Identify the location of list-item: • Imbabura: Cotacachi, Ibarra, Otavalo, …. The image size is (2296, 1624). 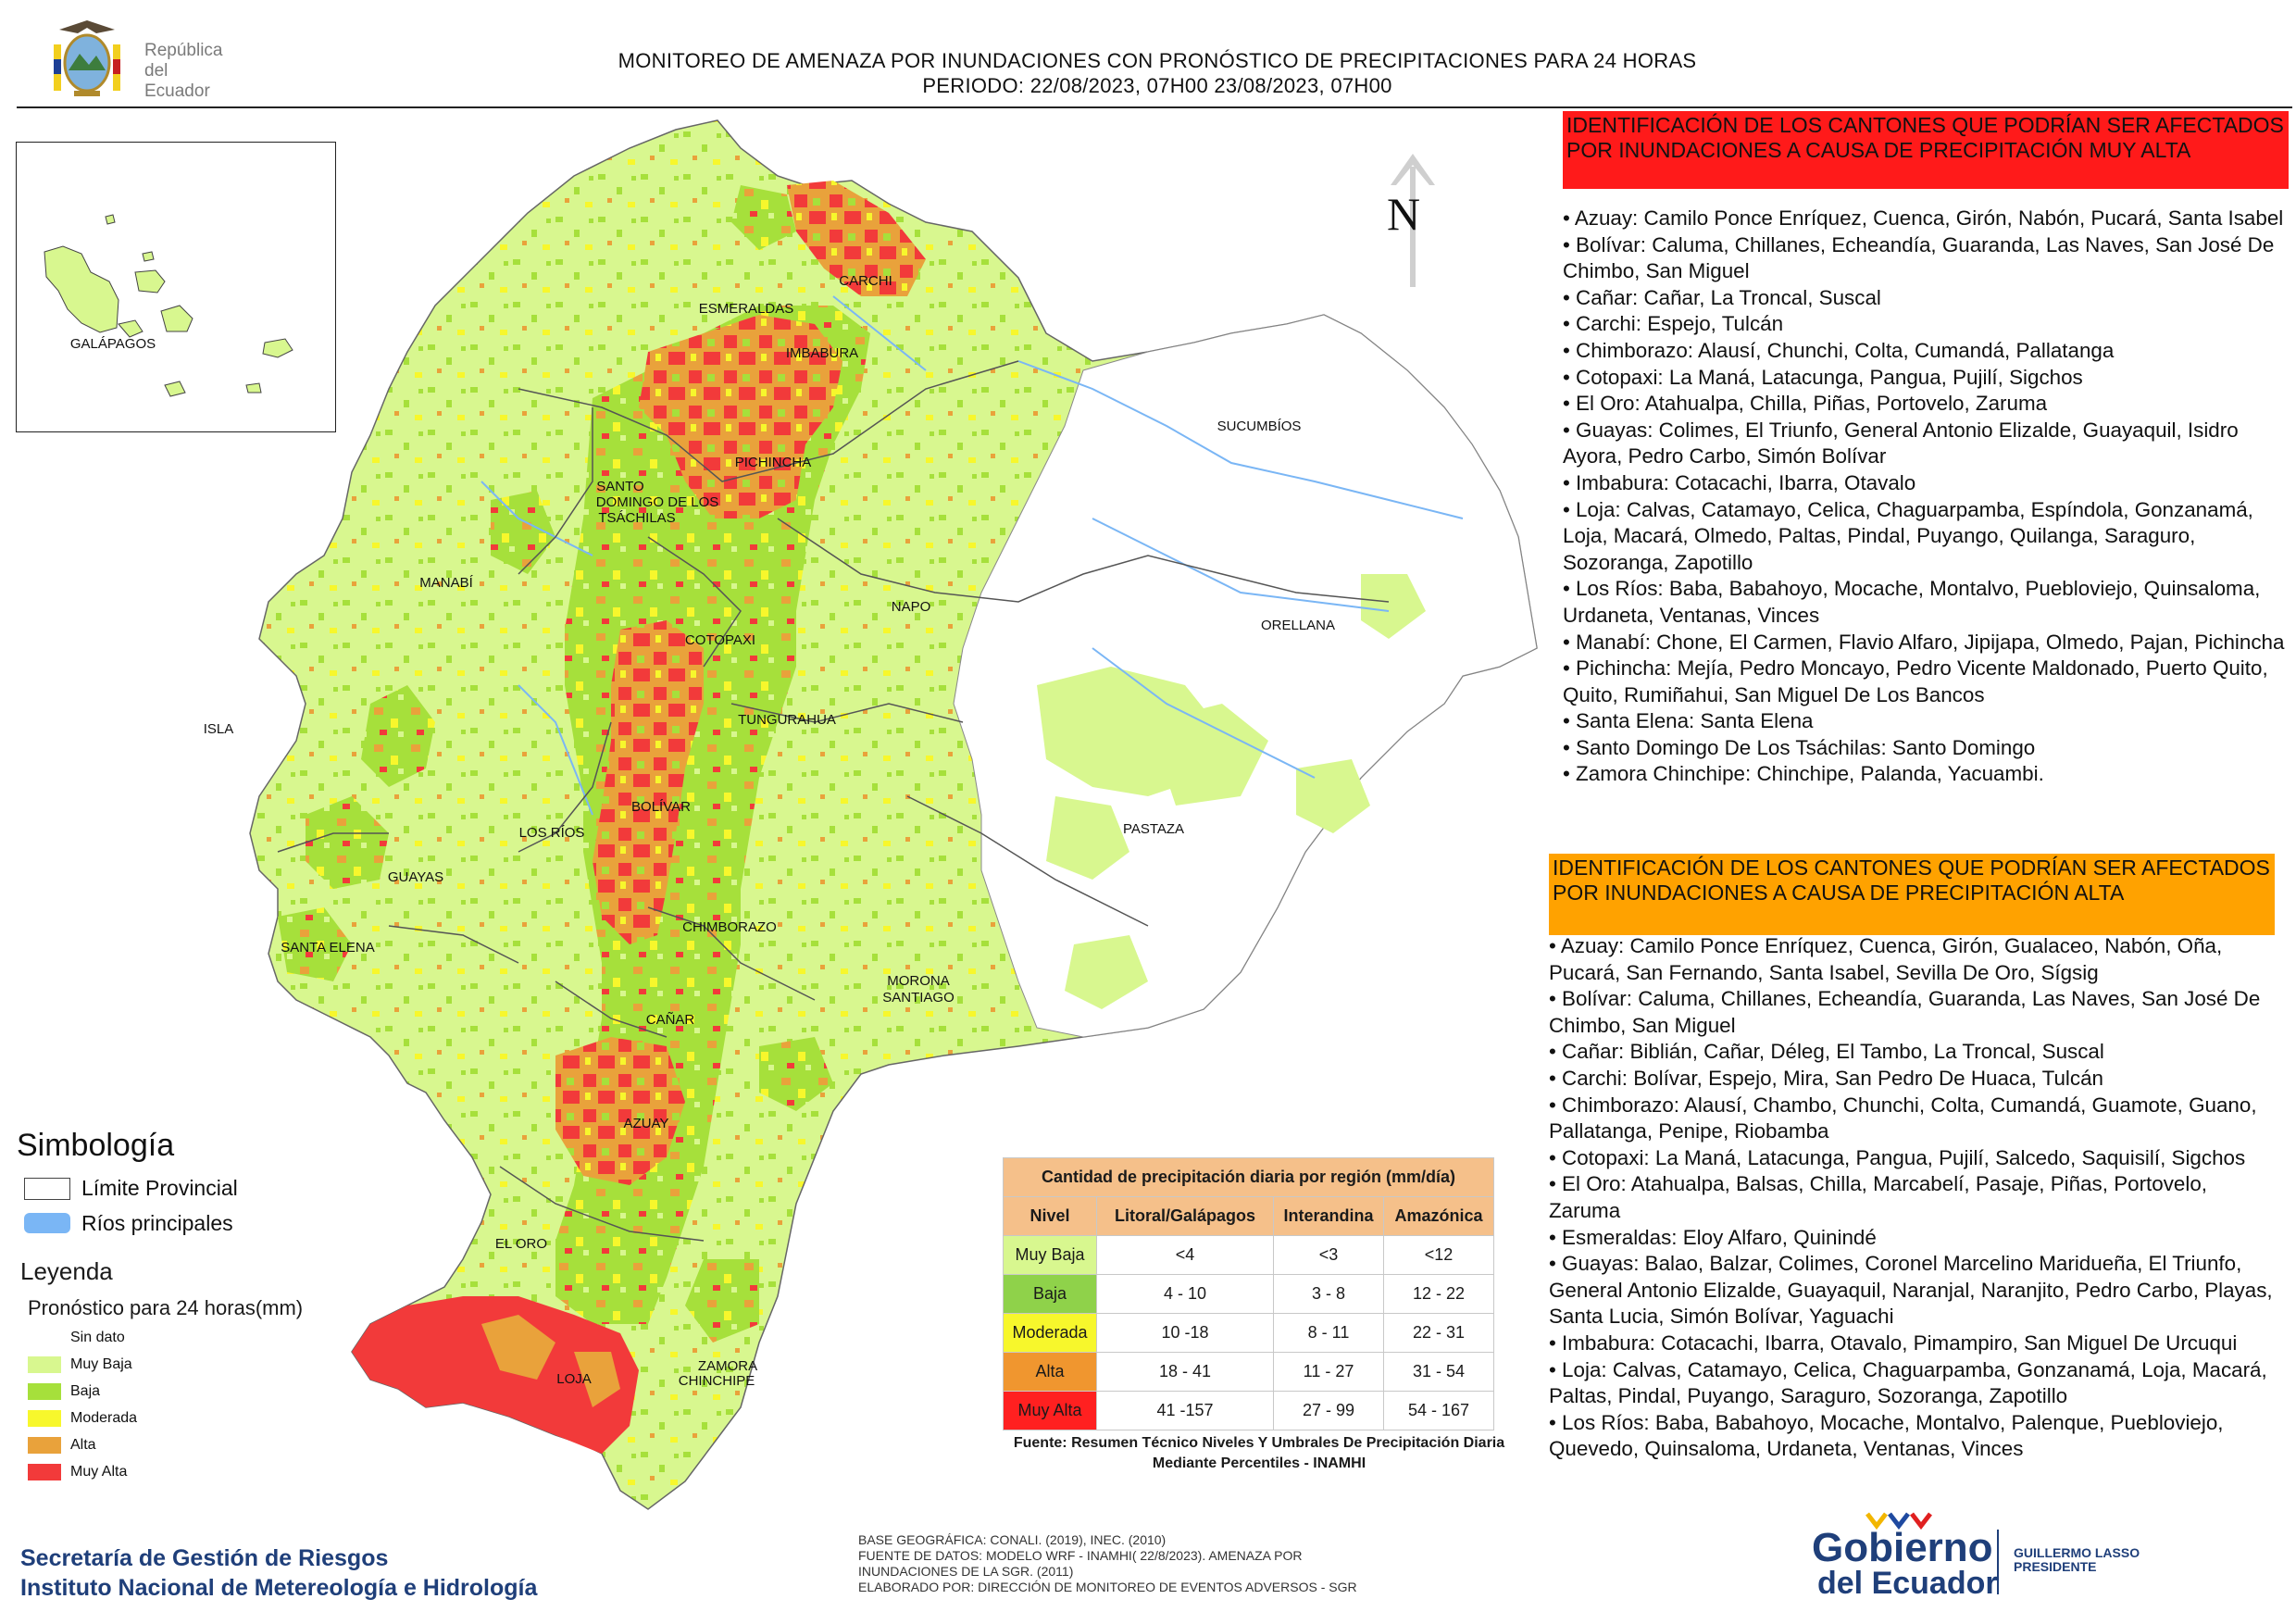
(1893, 1342).